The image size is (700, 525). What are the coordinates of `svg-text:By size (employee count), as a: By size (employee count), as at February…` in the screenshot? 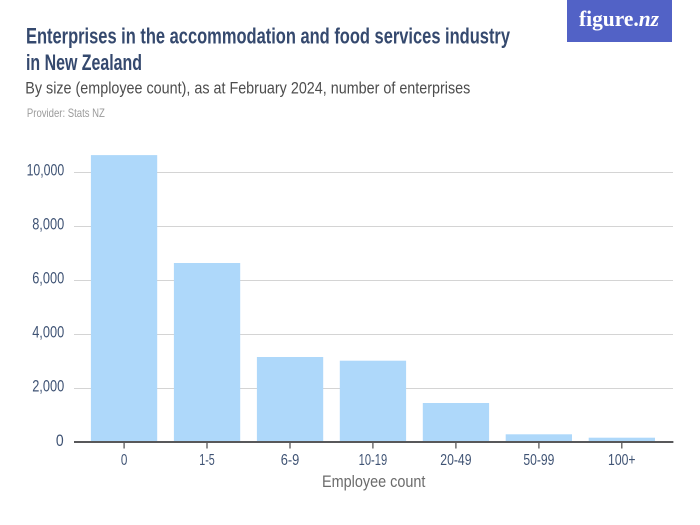 It's located at (247, 87).